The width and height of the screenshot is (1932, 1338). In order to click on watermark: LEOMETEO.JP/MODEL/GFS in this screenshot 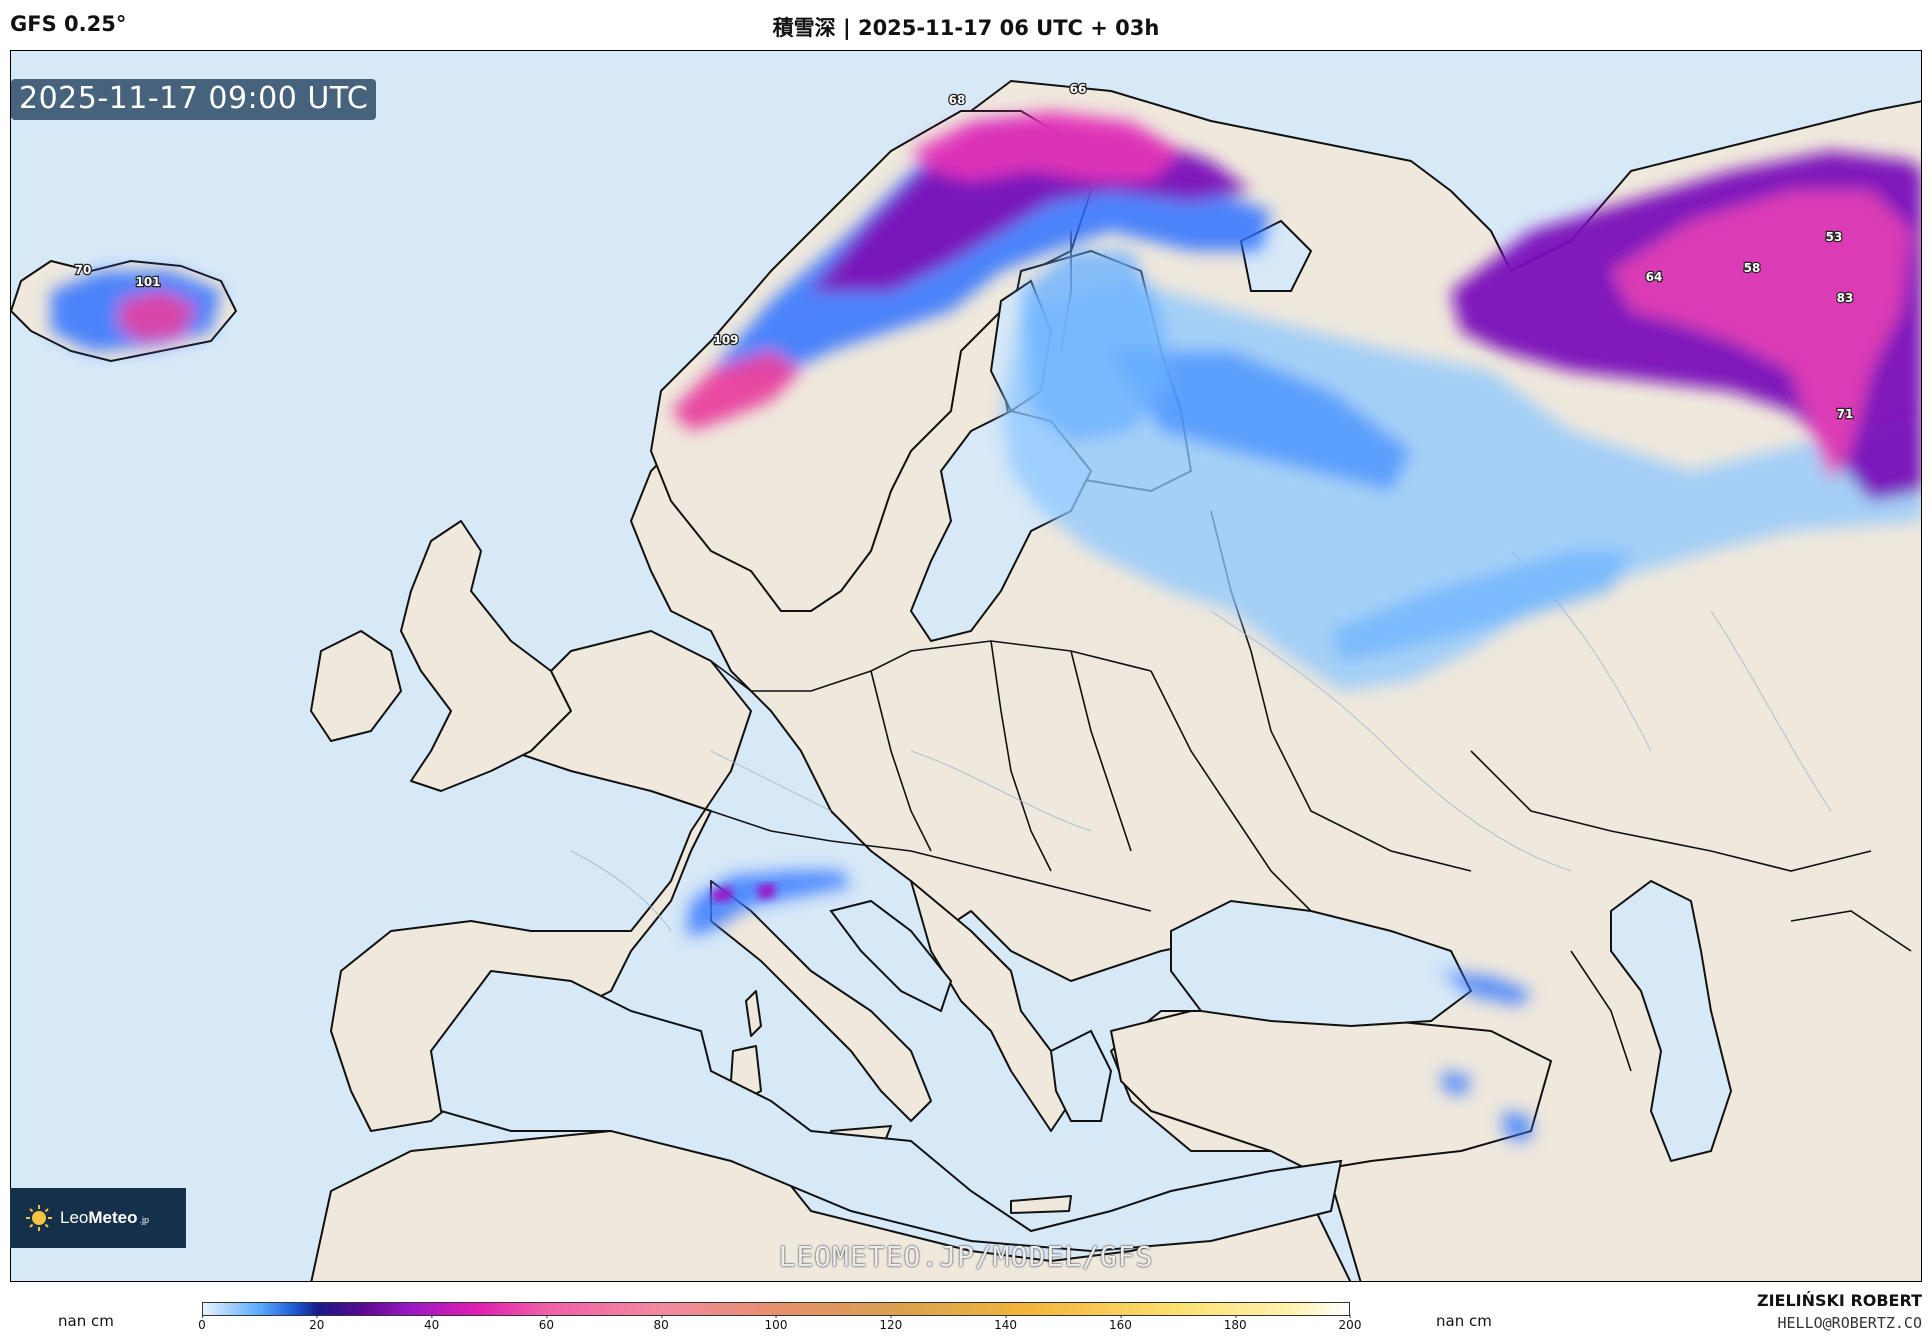, I will do `click(966, 1256)`.